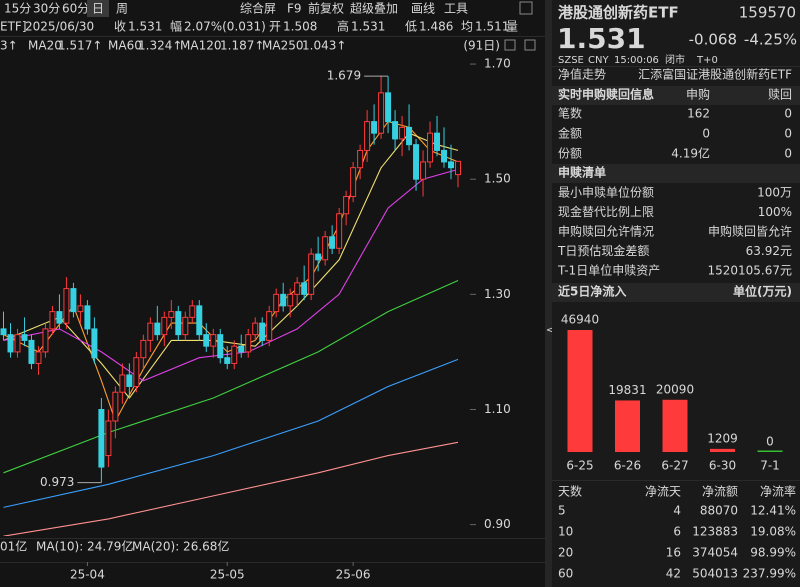  What do you see at coordinates (497, 294) in the screenshot?
I see `y-tick-label: 1.30` at bounding box center [497, 294].